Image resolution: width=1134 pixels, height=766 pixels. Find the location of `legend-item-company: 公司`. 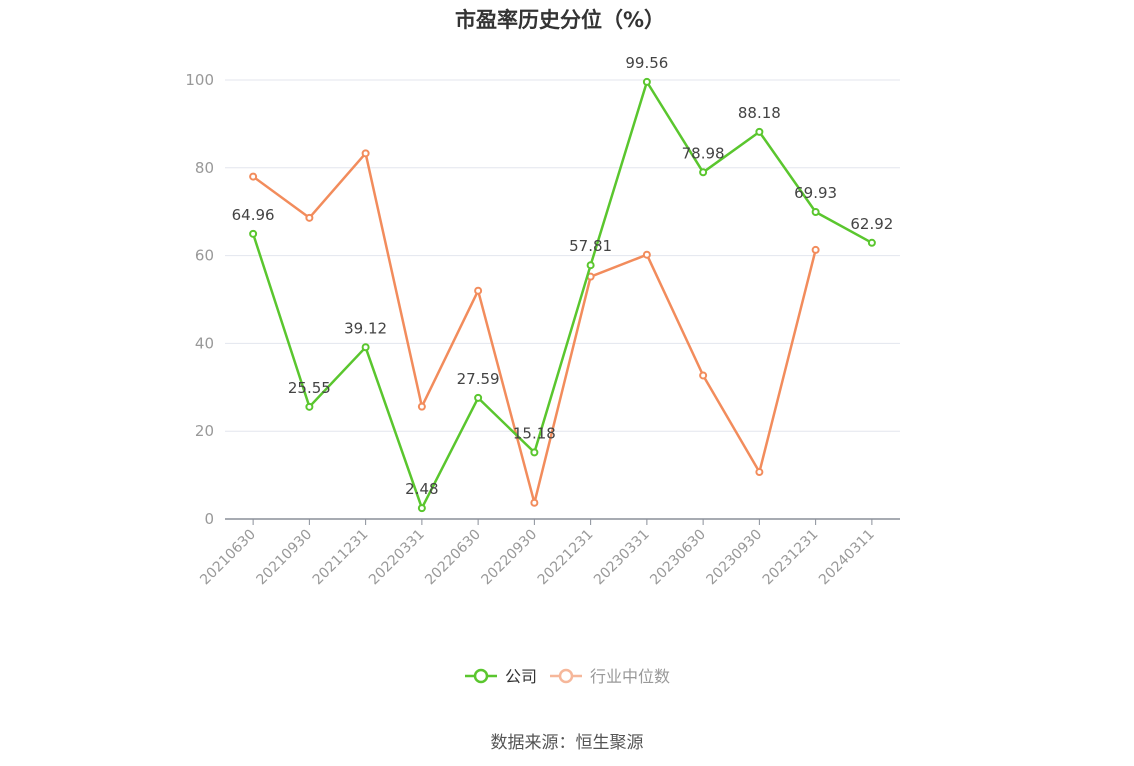

legend-item-company: 公司 is located at coordinates (501, 676).